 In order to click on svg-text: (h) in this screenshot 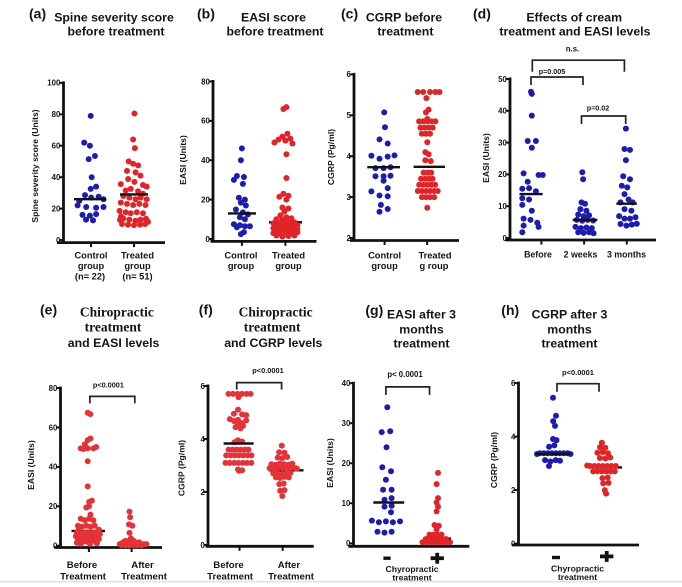, I will do `click(510, 310)`.